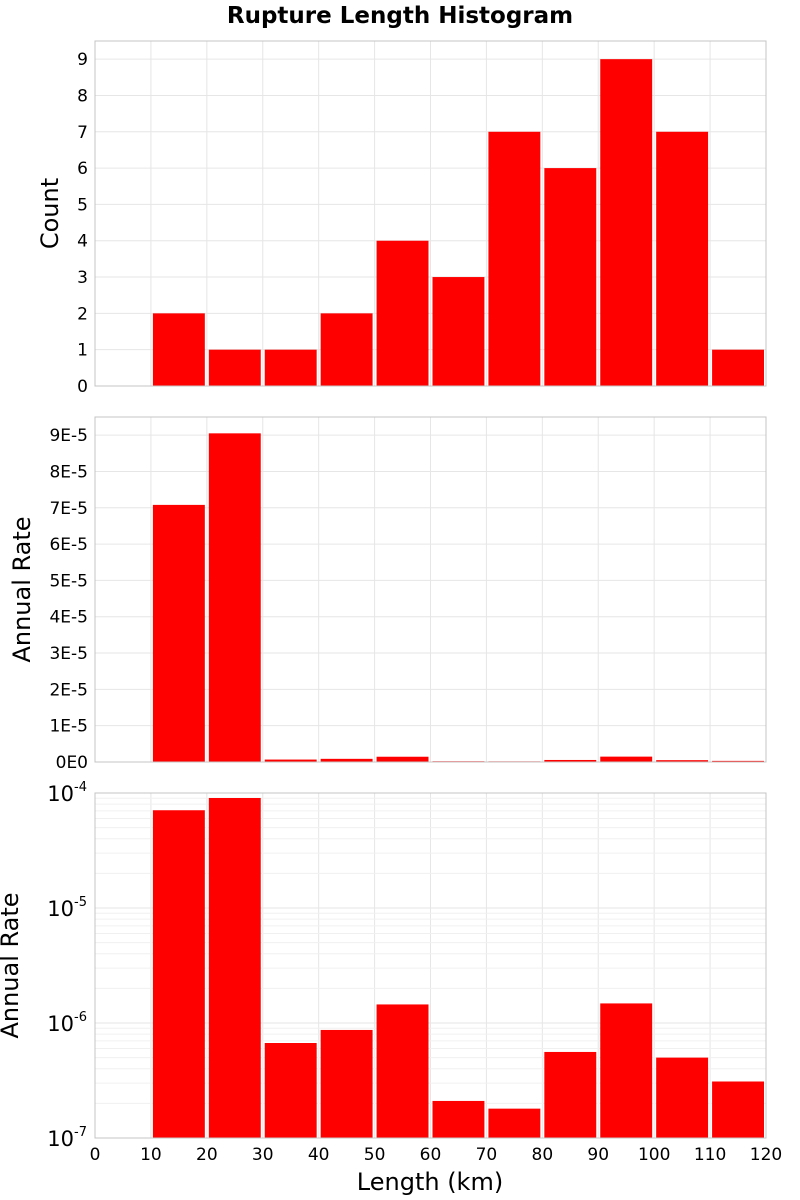 The height and width of the screenshot is (1200, 800). Describe the element at coordinates (67, 908) in the screenshot. I see `y-tick-label: 10⁻⁵` at that location.